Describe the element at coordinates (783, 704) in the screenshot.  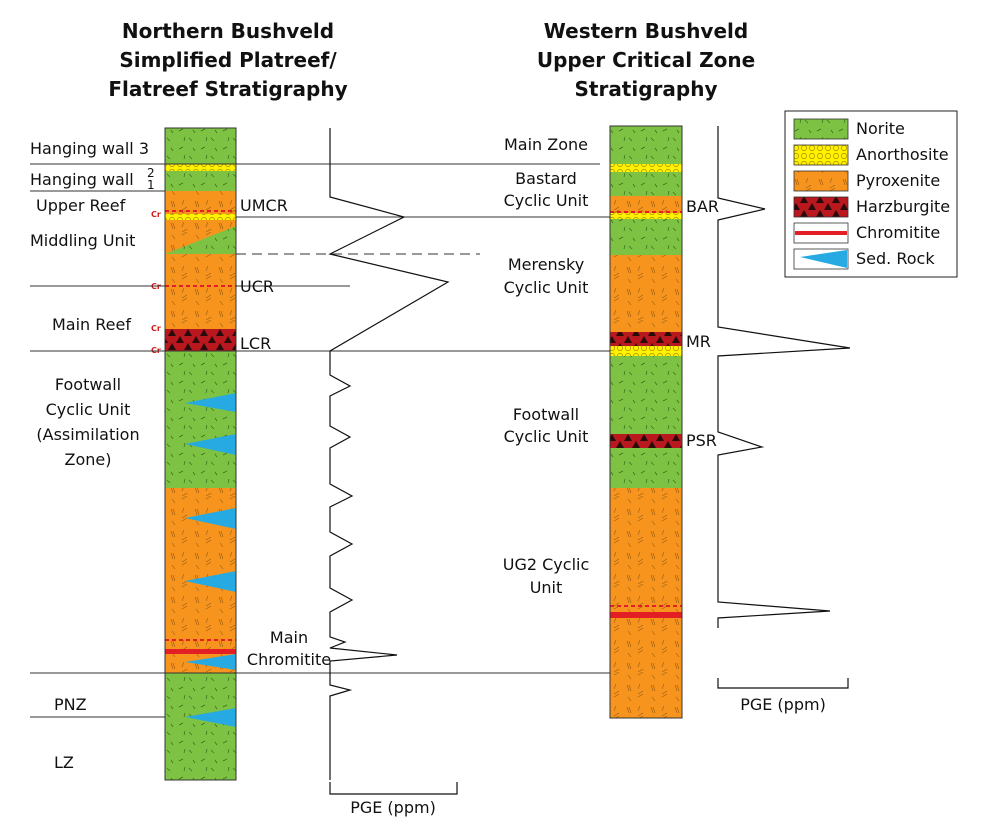
I see `west-pge-label: PGE (ppm)` at that location.